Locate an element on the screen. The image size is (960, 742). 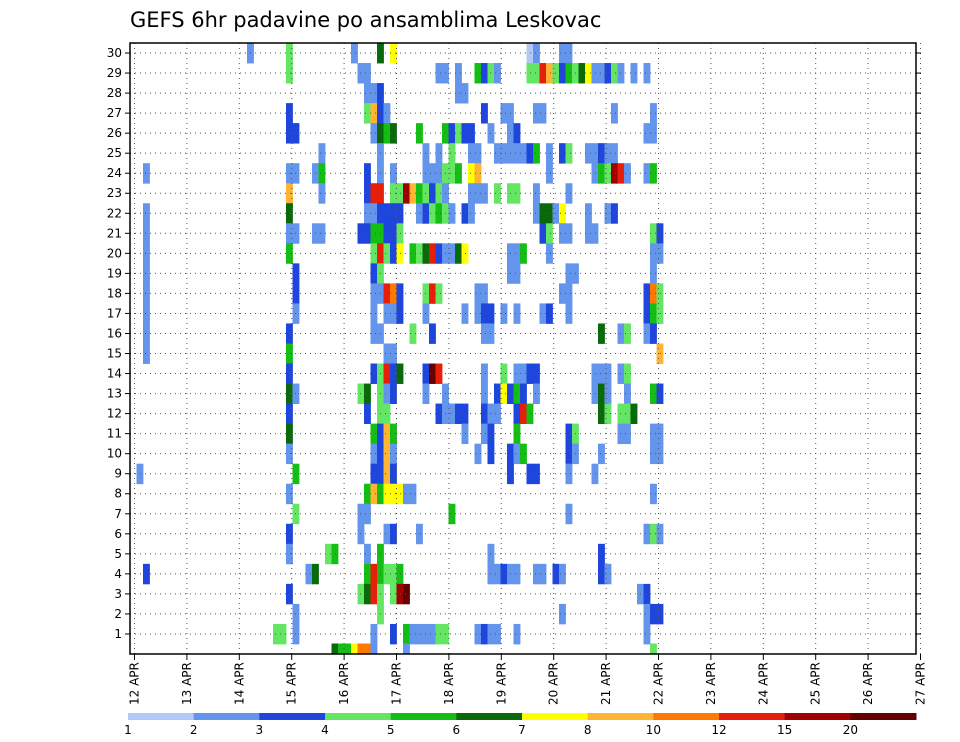
x-tick-label: 27 APR is located at coordinates (921, 683).